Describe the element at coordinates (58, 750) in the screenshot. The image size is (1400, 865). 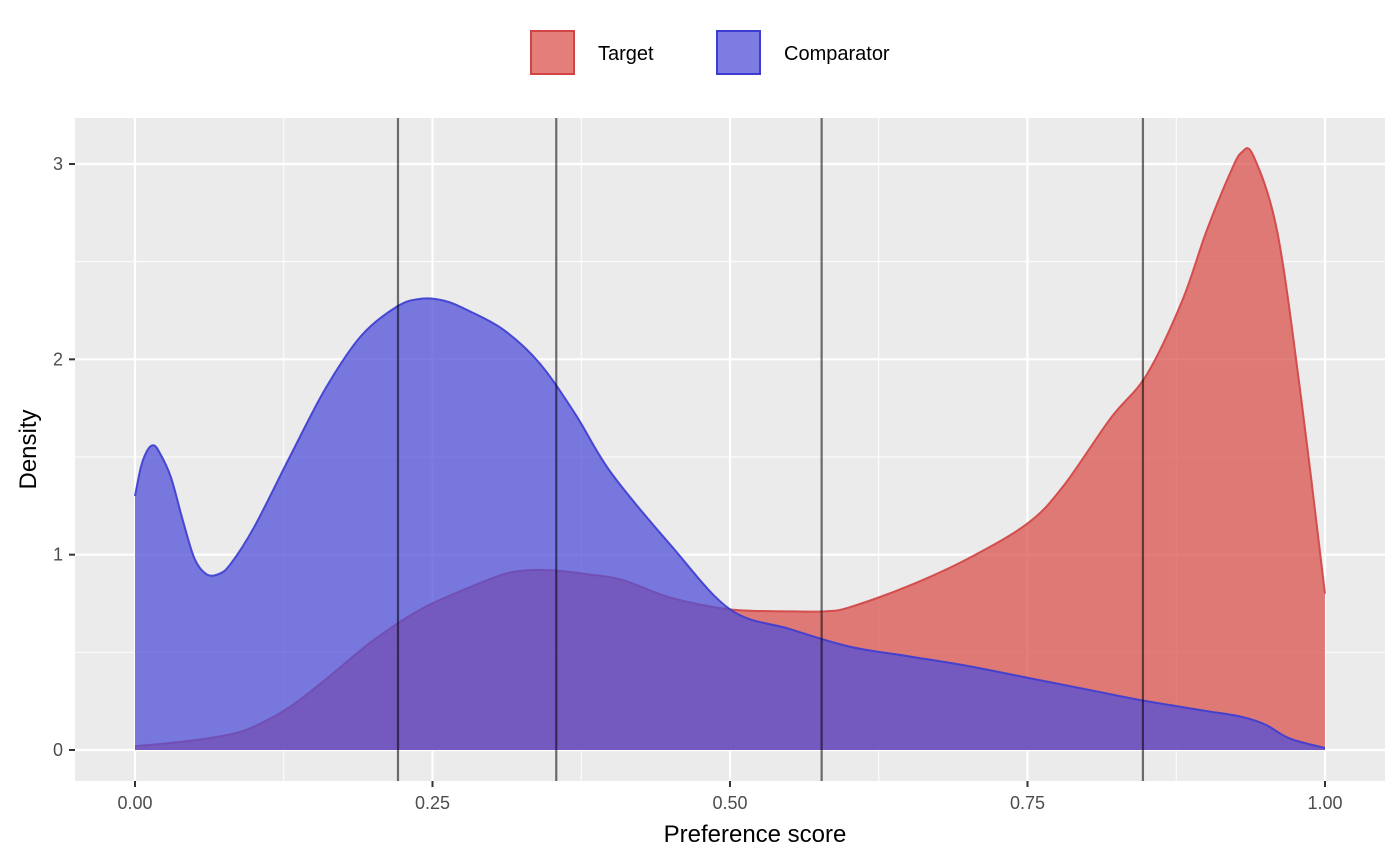
I see `y-tick-label: 0` at that location.